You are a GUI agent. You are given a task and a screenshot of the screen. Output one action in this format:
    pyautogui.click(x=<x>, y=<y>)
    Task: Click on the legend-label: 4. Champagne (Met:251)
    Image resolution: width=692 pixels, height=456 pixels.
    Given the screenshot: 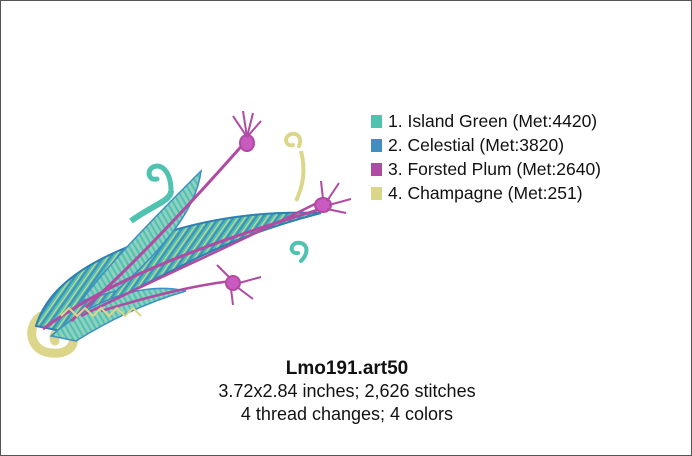 What is the action you would take?
    pyautogui.click(x=485, y=192)
    